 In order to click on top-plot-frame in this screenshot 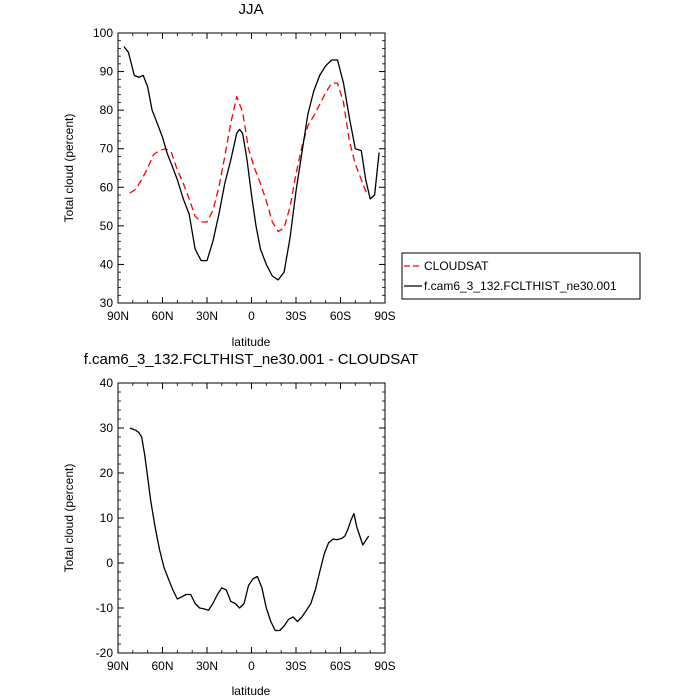, I will do `click(251, 168)`.